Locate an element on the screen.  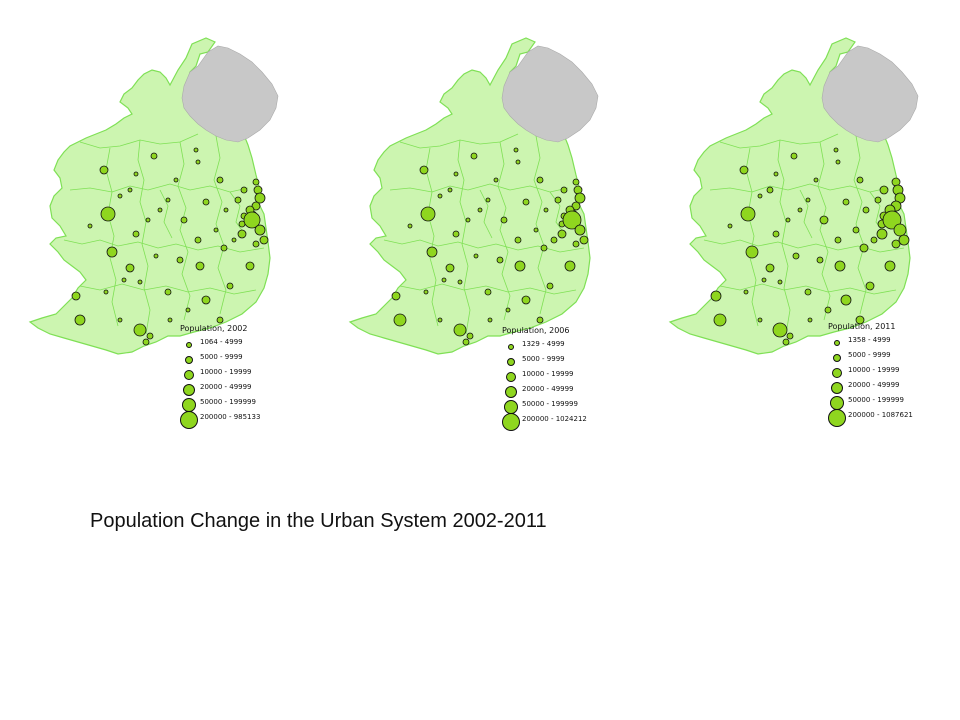
legend-row: 10000 - 19999 is located at coordinates (240, 375).